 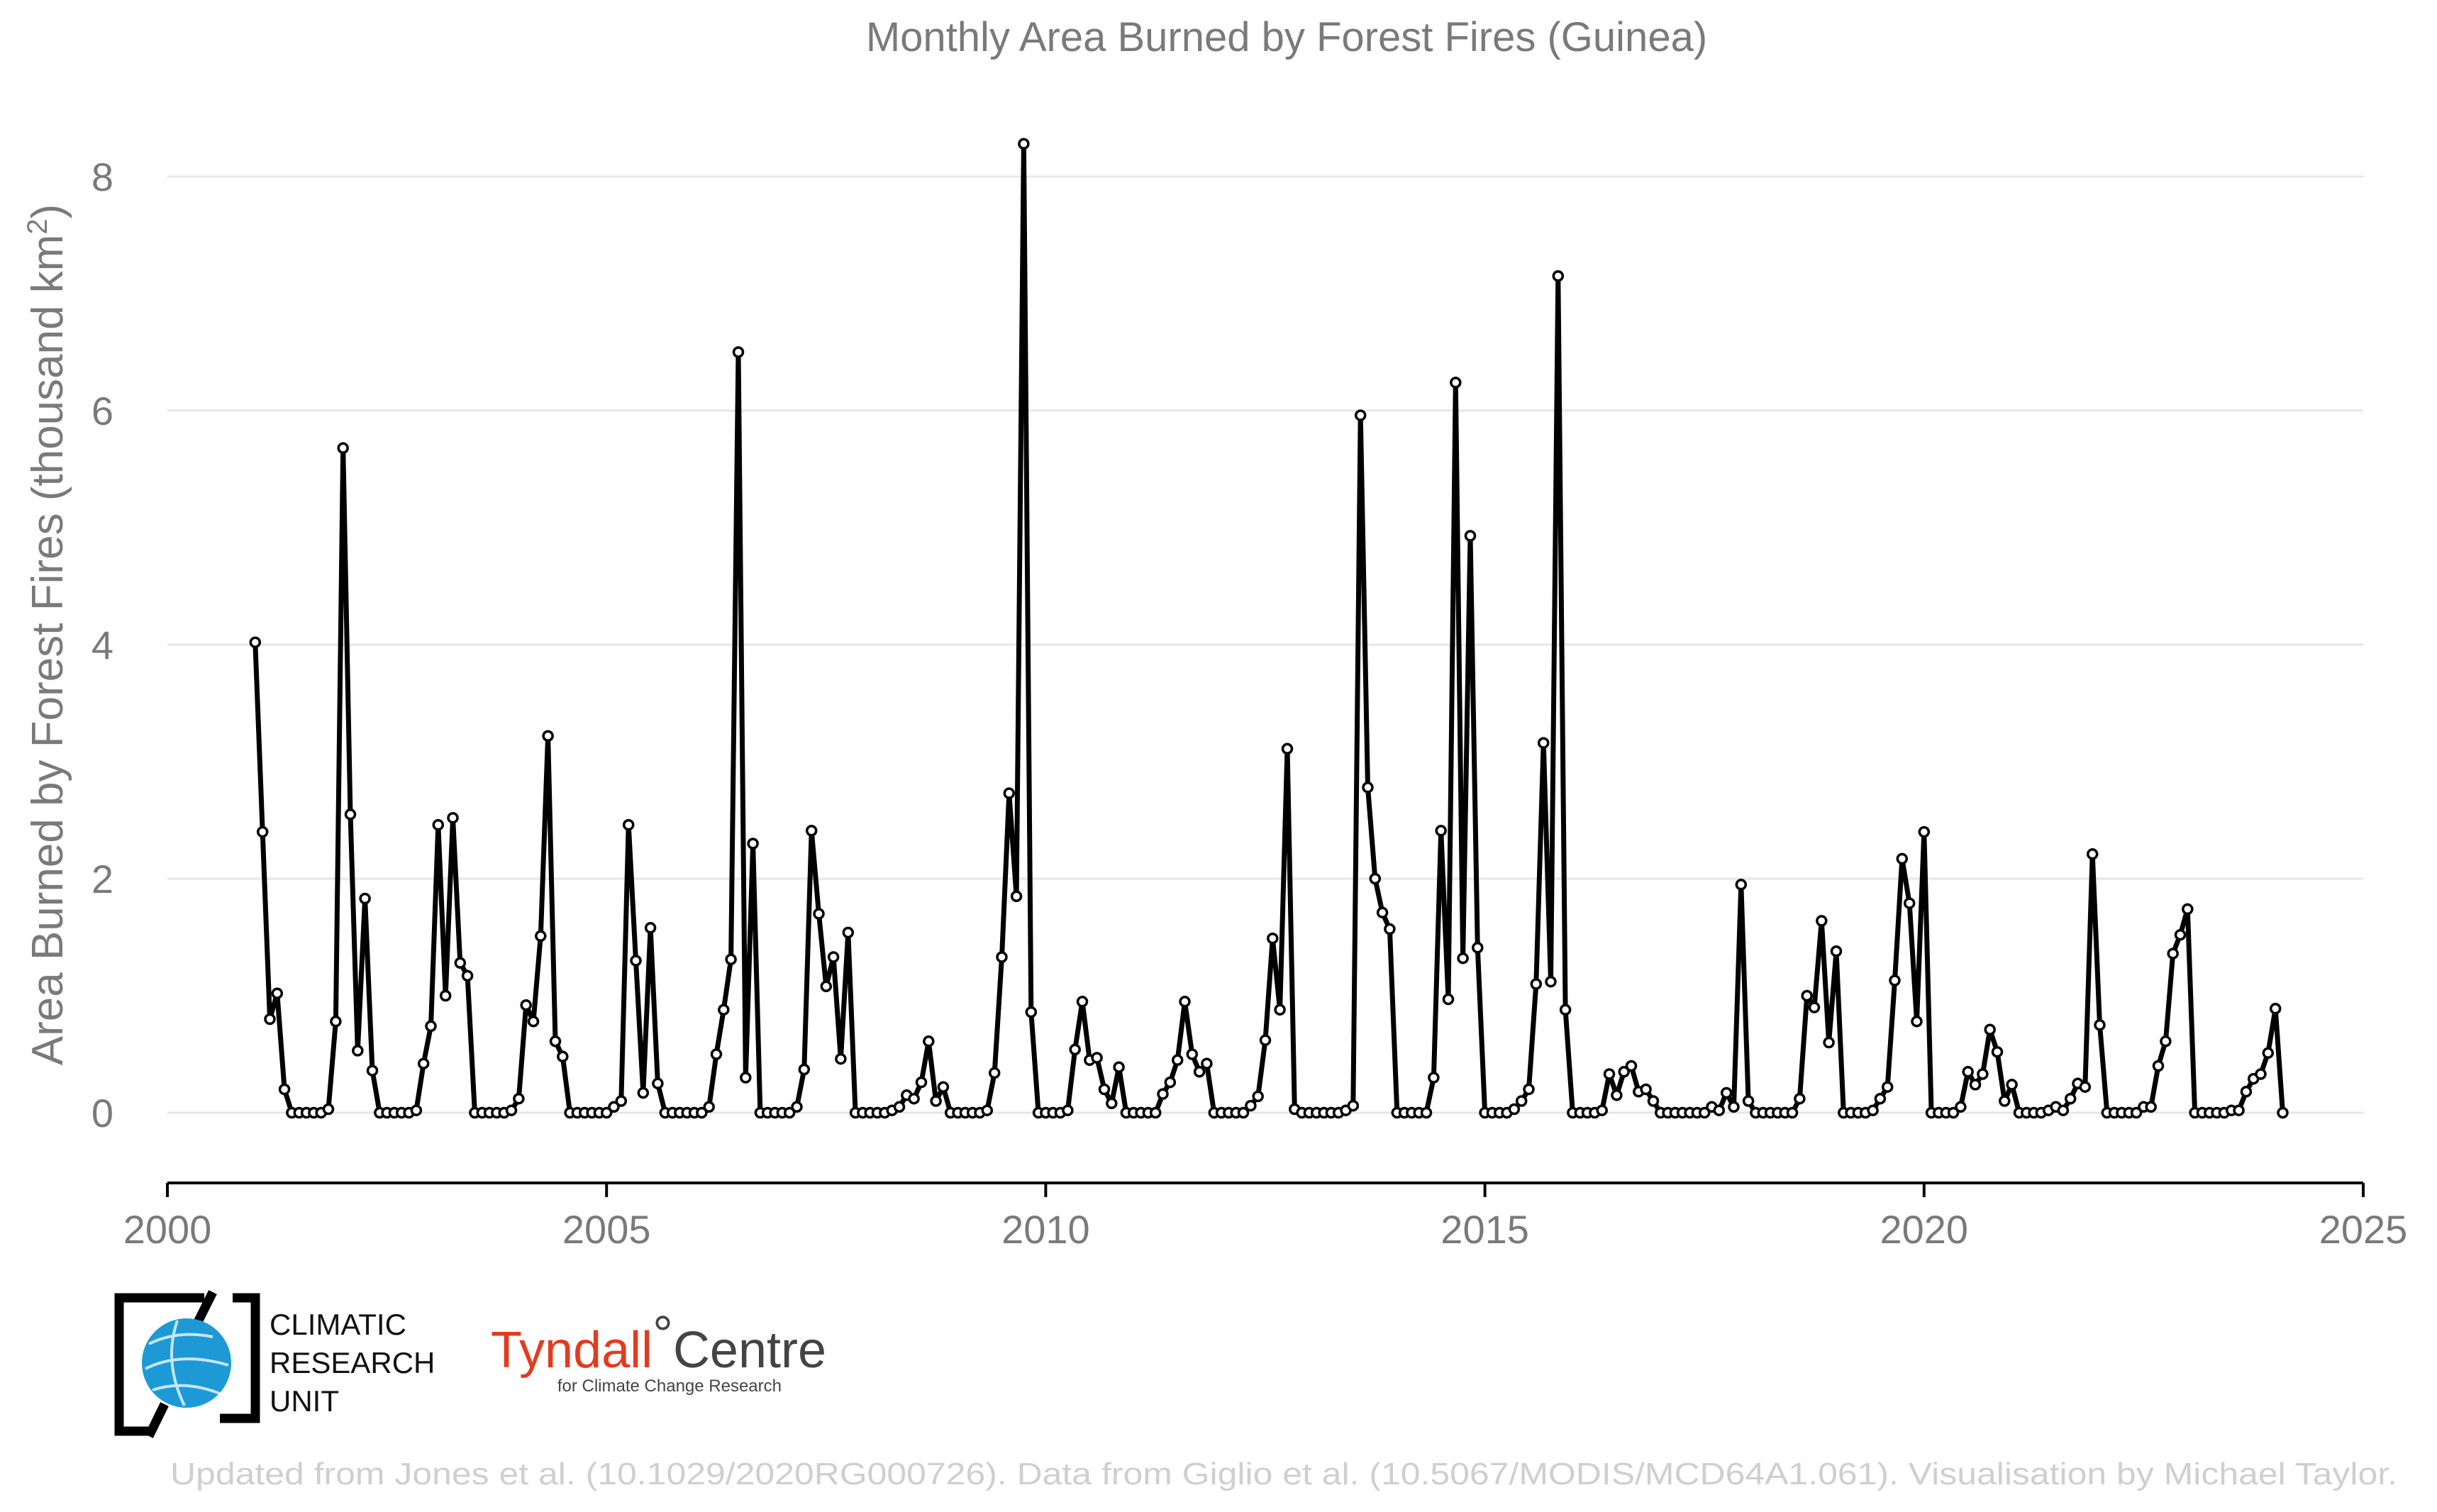 What do you see at coordinates (1265, 1217) in the screenshot?
I see `x-axis: 2000 2005 2010 2015 2020 2025` at bounding box center [1265, 1217].